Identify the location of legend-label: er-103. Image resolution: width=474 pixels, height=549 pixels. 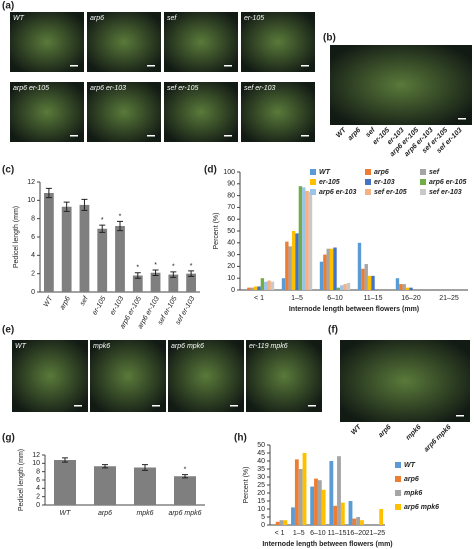
(384, 182).